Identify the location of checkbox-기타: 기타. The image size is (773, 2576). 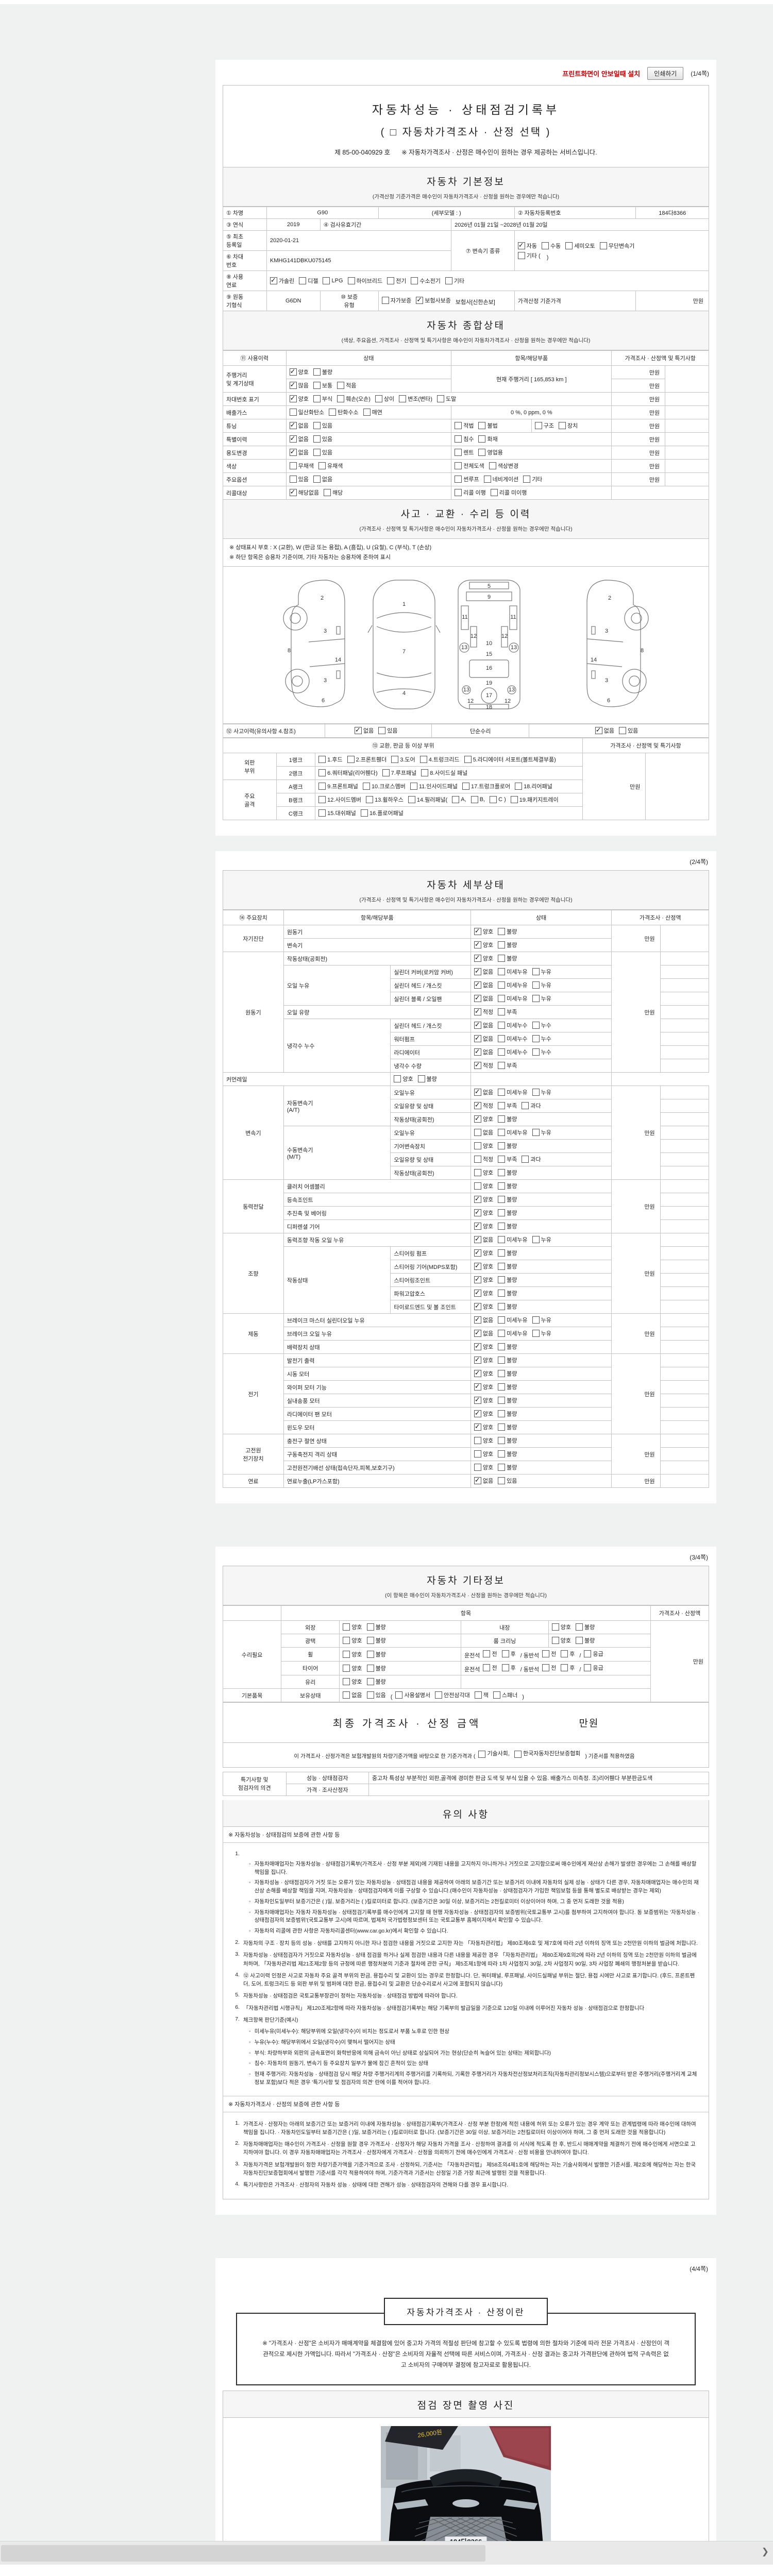
(532, 479).